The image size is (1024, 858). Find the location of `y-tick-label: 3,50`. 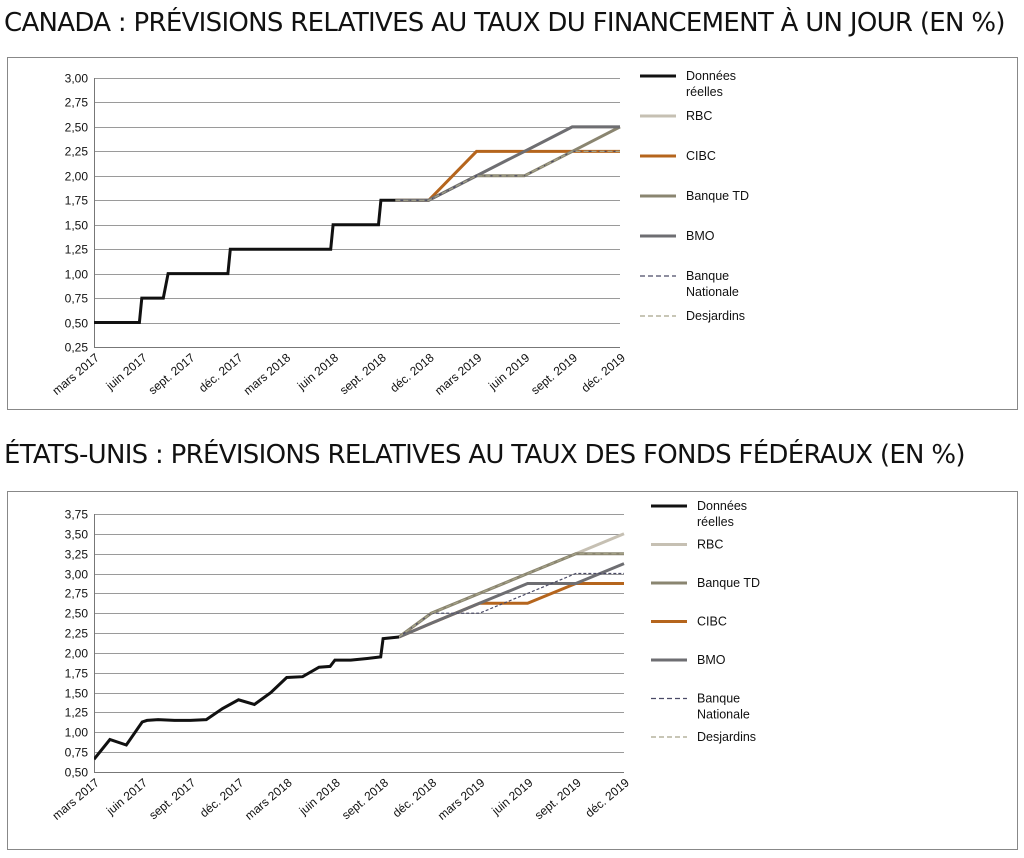

y-tick-label: 3,50 is located at coordinates (77, 535).